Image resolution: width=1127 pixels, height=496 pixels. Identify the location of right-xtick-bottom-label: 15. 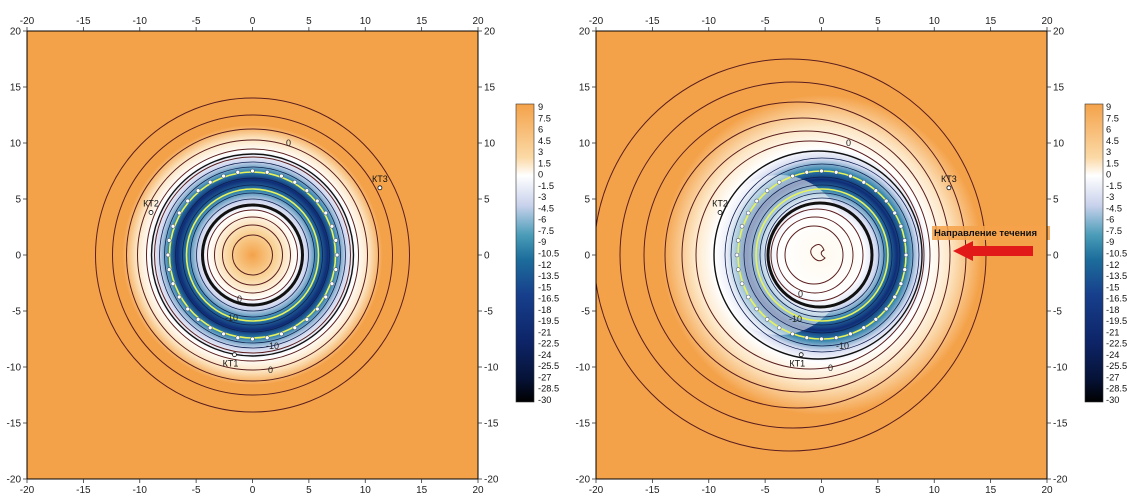
(991, 490).